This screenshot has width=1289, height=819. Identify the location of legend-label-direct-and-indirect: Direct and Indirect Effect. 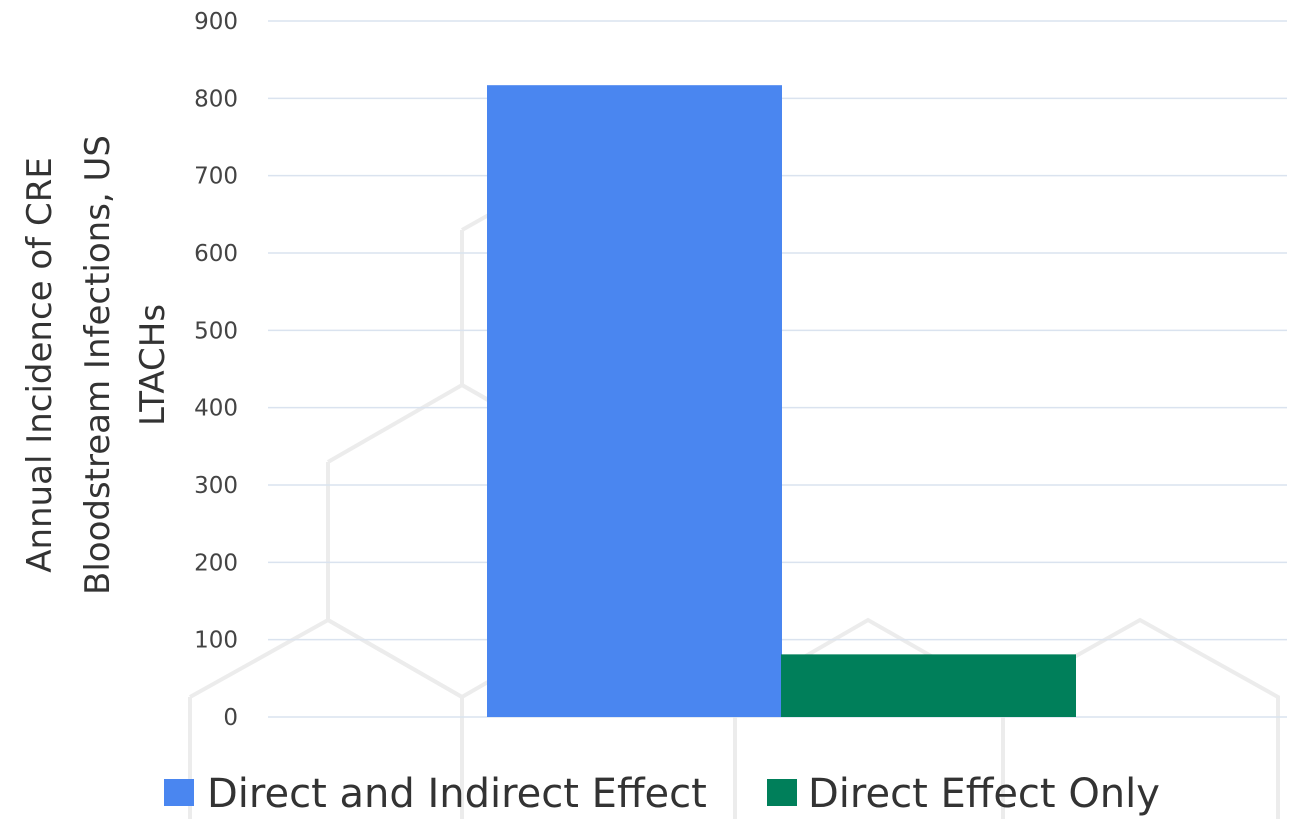
(457, 794).